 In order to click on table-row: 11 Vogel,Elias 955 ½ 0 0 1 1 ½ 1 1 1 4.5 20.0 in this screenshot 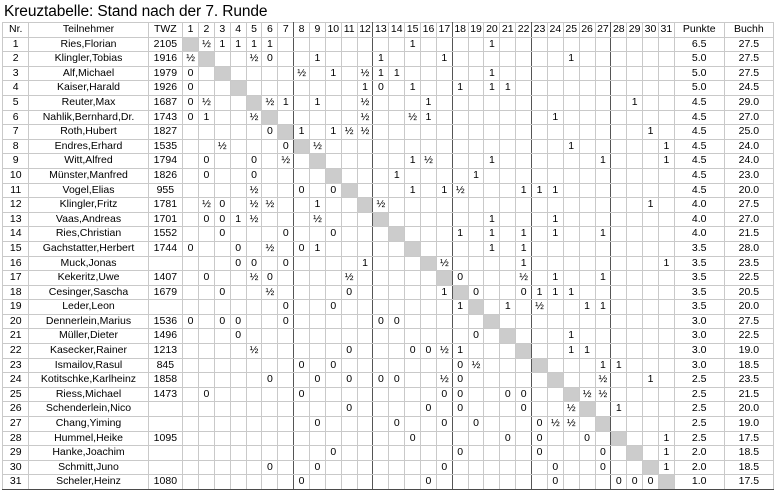, I will do `click(388, 190)`.